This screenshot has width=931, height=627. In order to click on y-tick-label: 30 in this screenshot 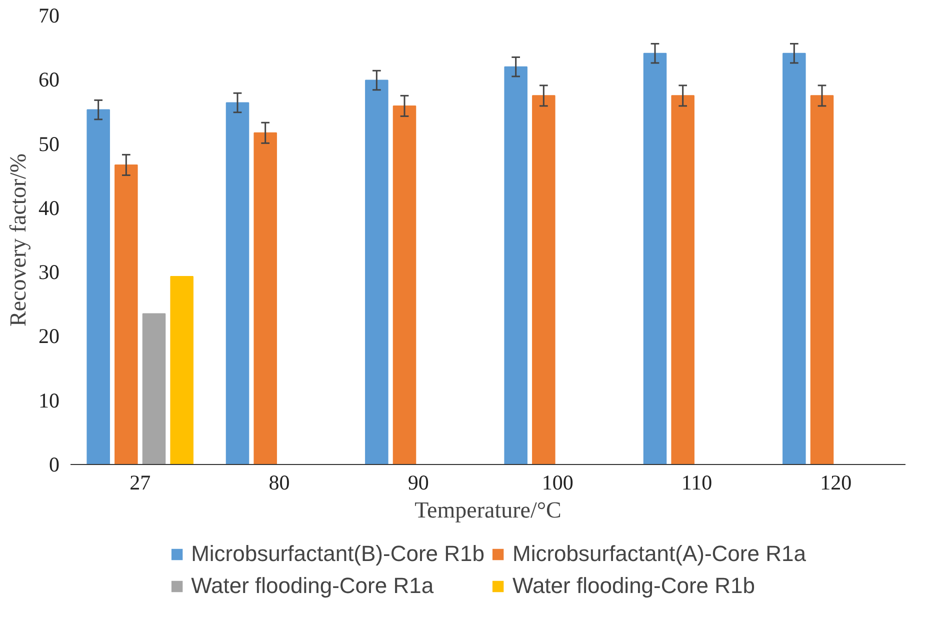, I will do `click(49, 272)`.